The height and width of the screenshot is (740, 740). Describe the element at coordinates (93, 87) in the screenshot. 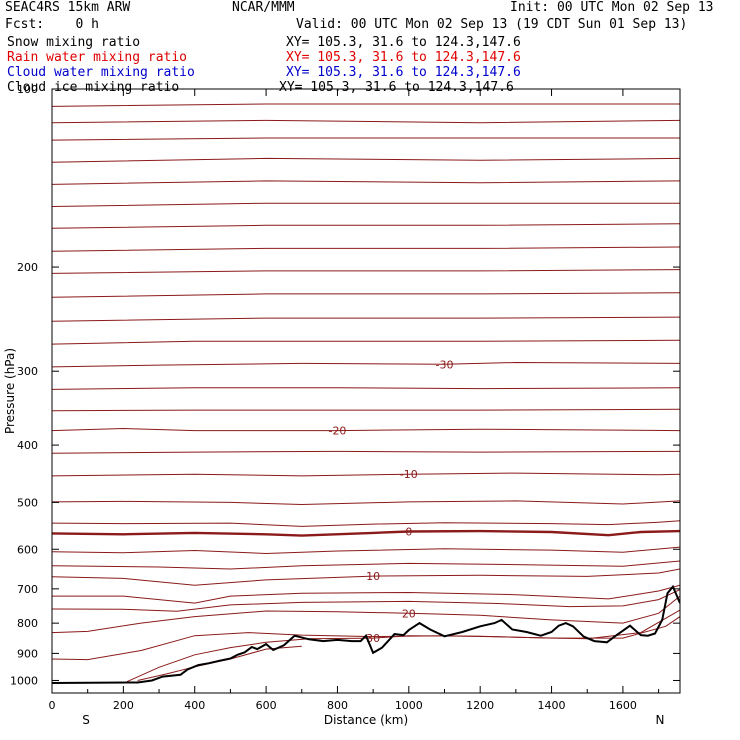

I see `field-name-cloud-ice: Cloud ice mixing ratio` at that location.